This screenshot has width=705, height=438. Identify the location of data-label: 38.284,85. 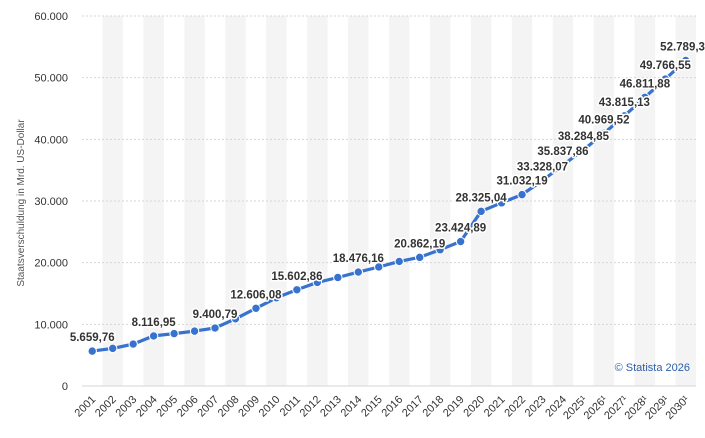
(584, 137).